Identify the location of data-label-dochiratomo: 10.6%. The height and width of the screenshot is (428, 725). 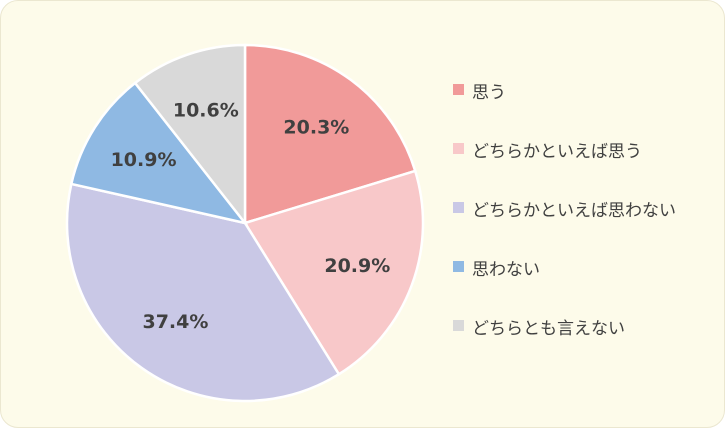
(206, 111).